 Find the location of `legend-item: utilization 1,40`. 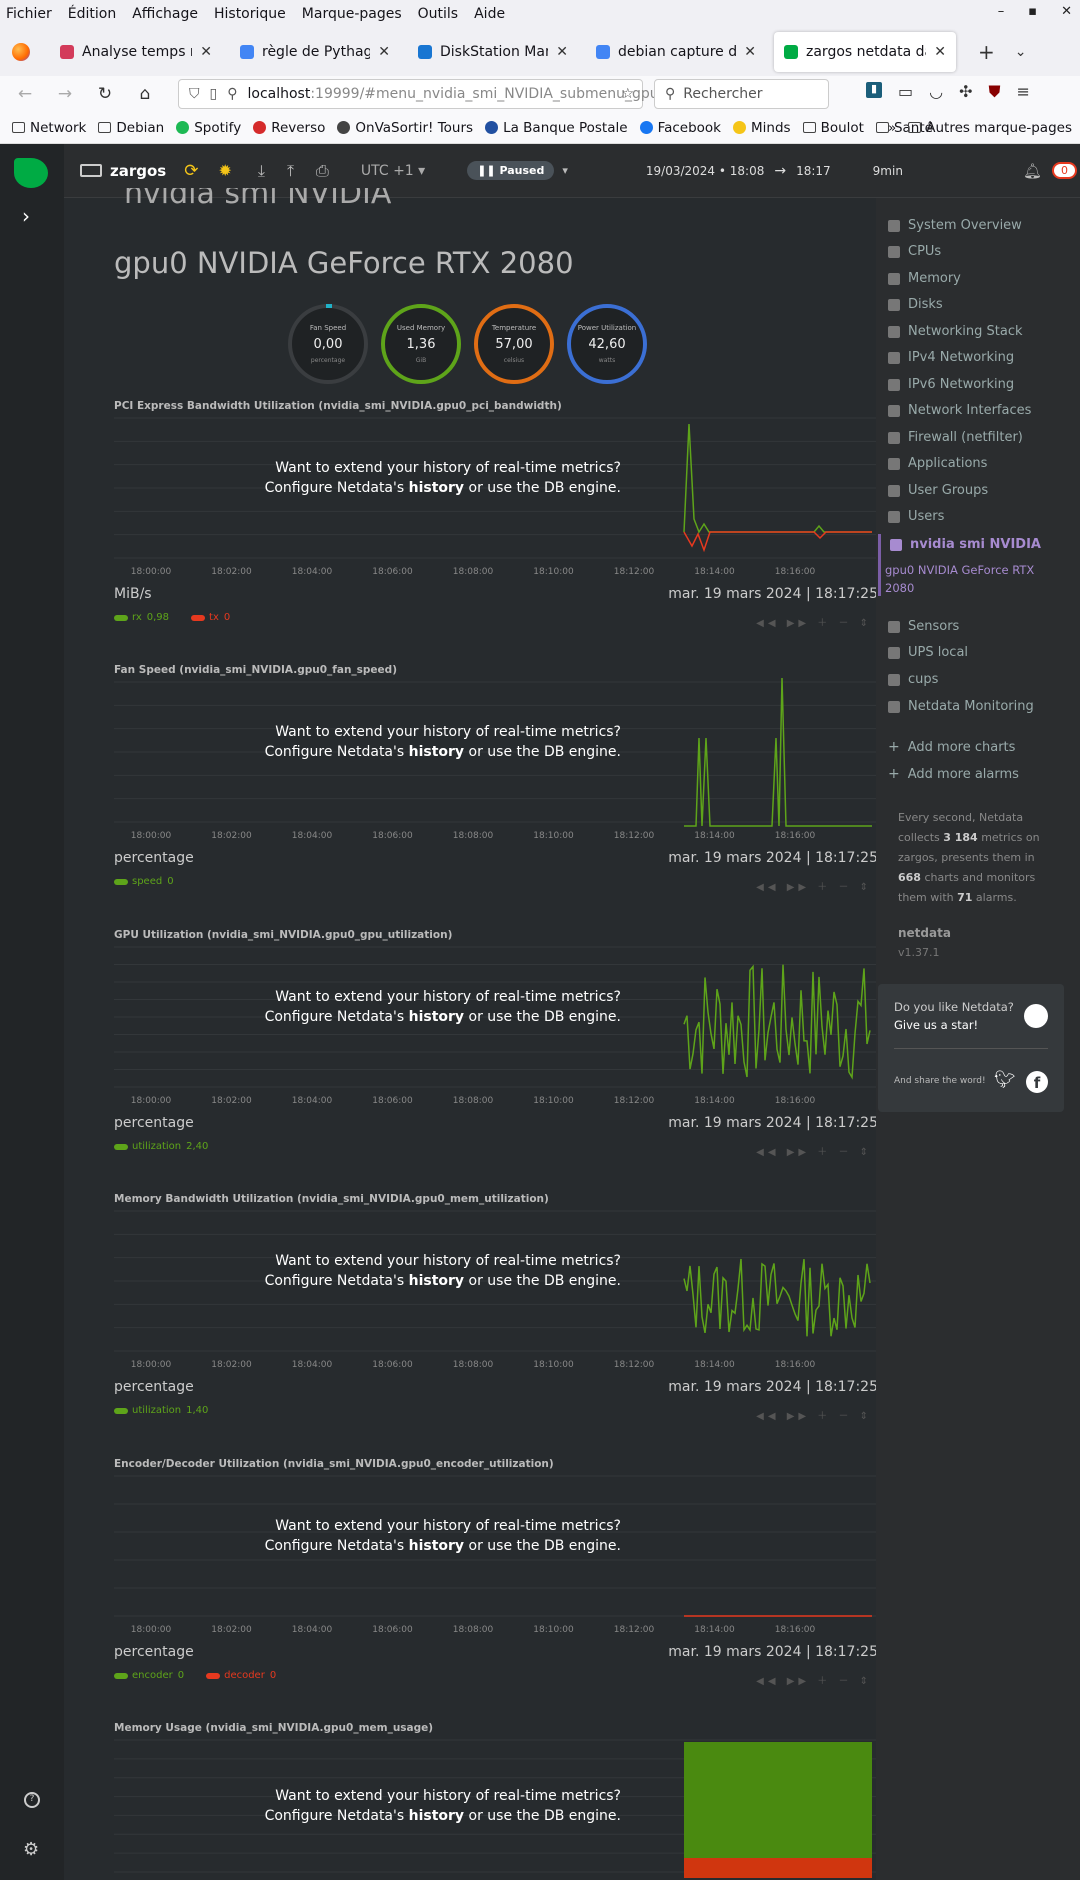

legend-item: utilization 1,40 is located at coordinates (161, 1410).